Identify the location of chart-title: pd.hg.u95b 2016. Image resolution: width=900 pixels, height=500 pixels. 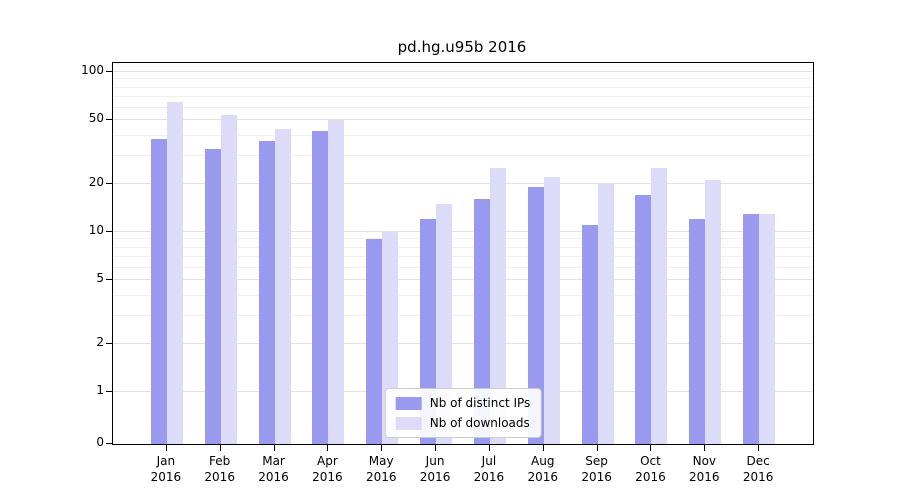
(462, 47).